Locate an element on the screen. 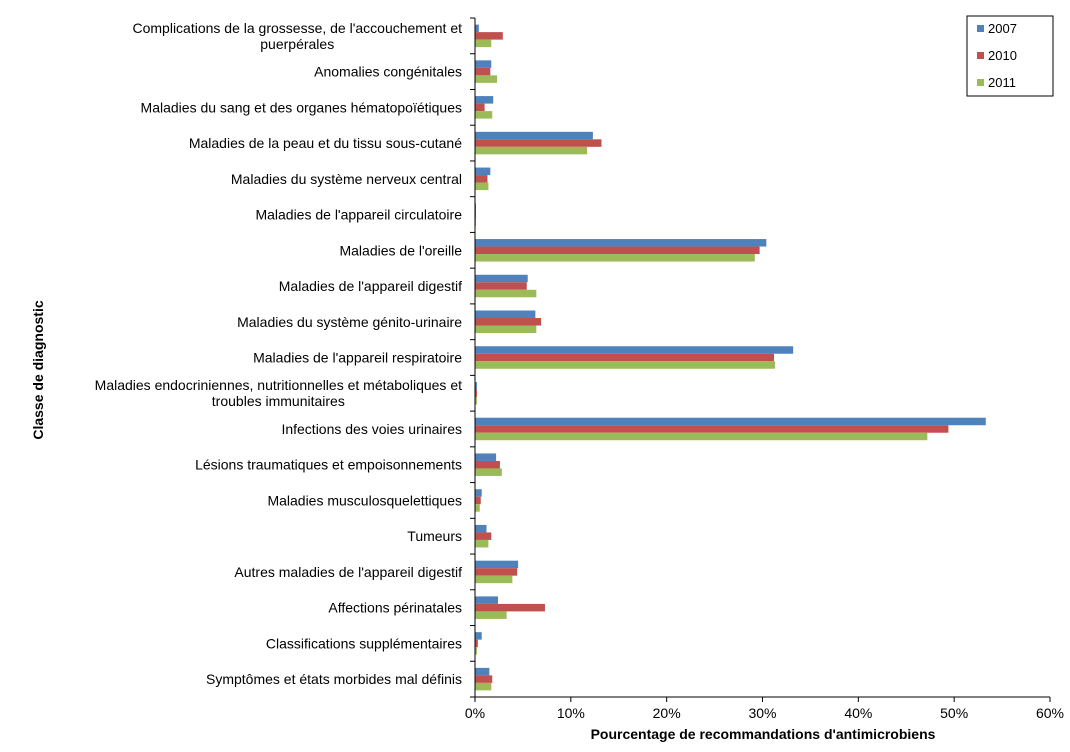 The height and width of the screenshot is (752, 1070). category-label-18: Symptômes et états morbides mal définis is located at coordinates (334, 679).